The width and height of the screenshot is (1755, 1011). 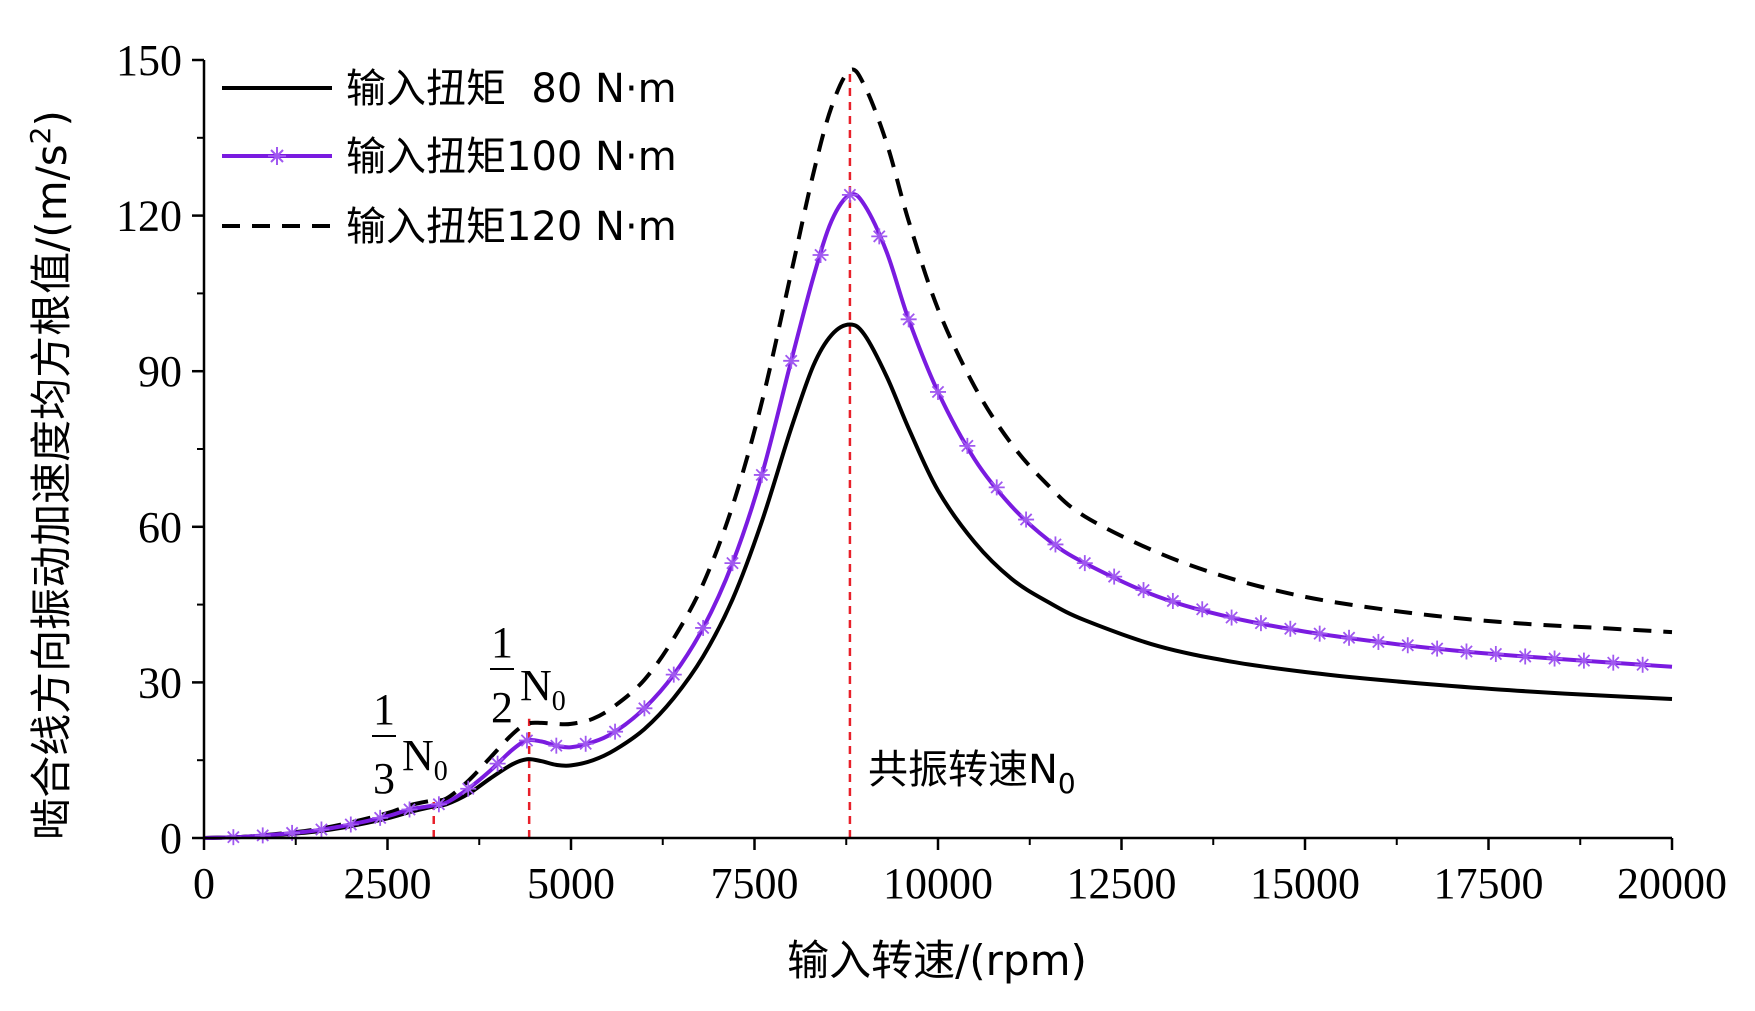 I want to click on y-axis-title-end: ), so click(x=51, y=118).